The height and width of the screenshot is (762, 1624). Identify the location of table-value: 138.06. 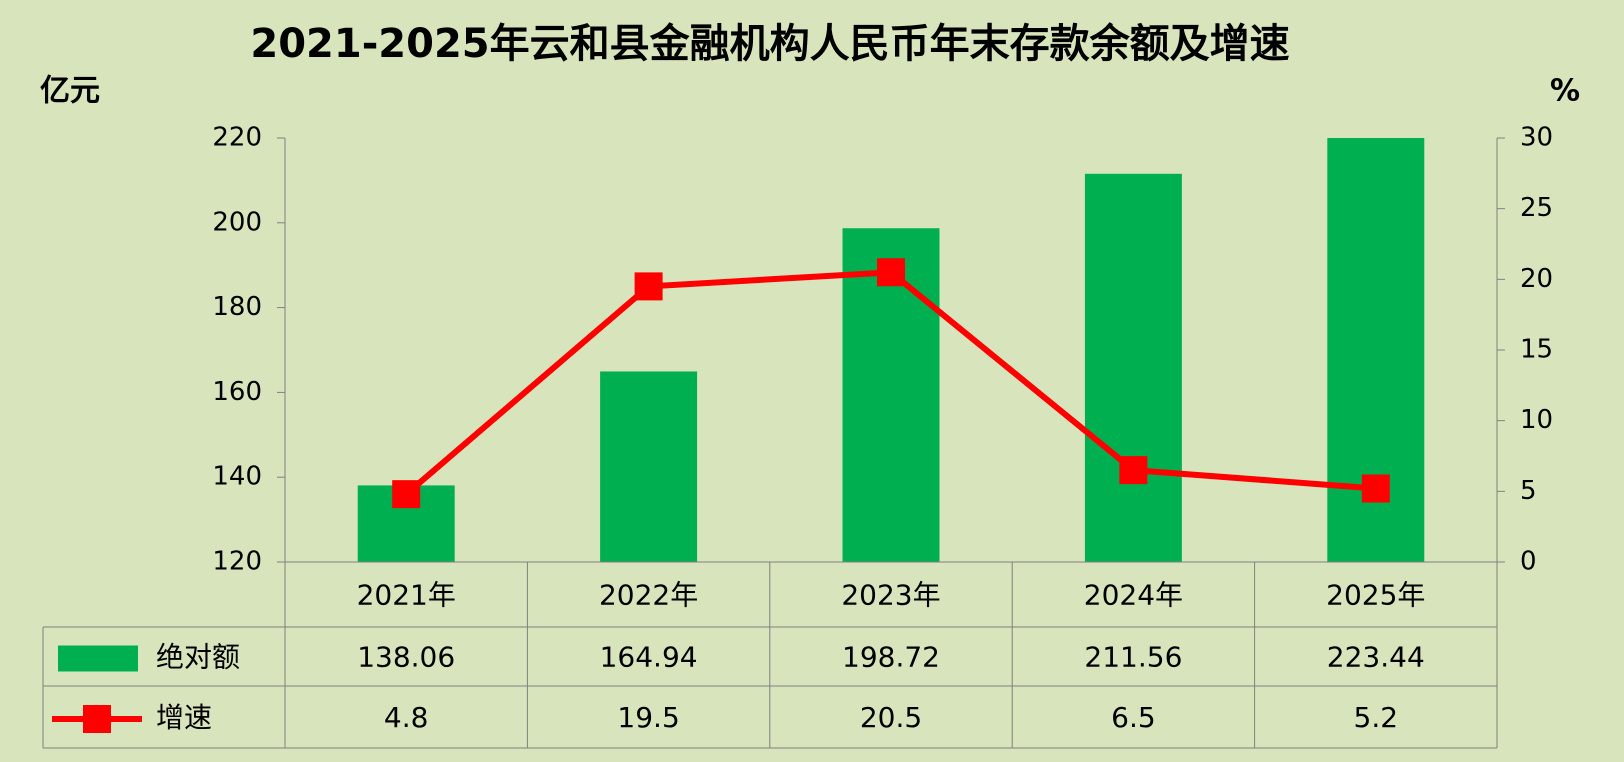
(406, 657).